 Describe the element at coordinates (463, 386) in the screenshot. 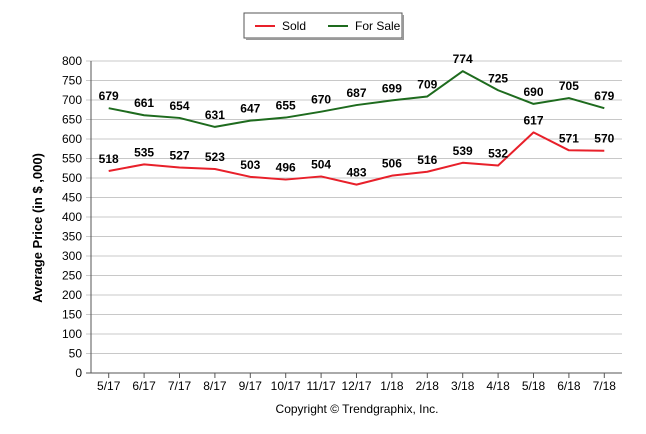

I see `x-tick-label: 3/18` at that location.